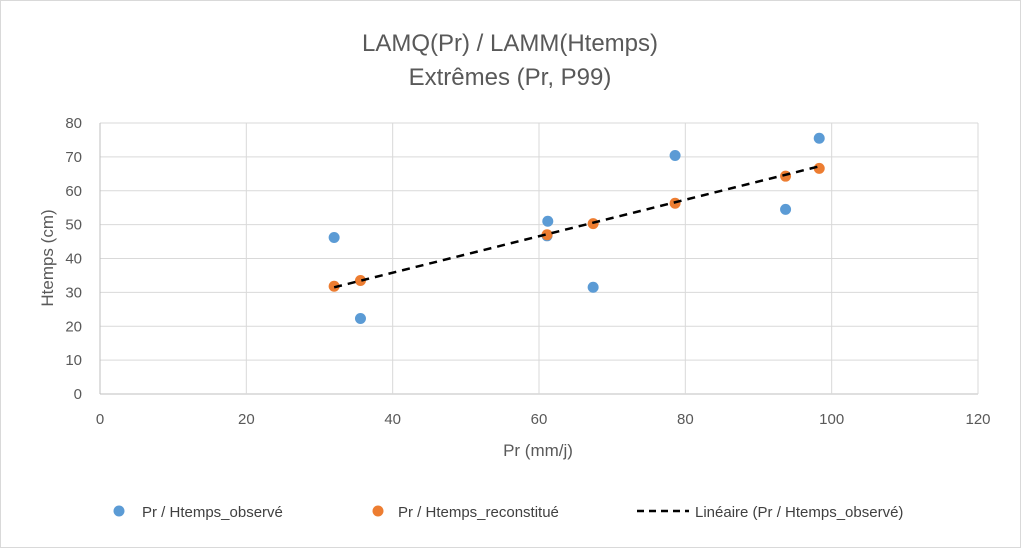 This screenshot has height=548, width=1021. Describe the element at coordinates (73, 157) in the screenshot. I see `y-tick-label: 70` at that location.